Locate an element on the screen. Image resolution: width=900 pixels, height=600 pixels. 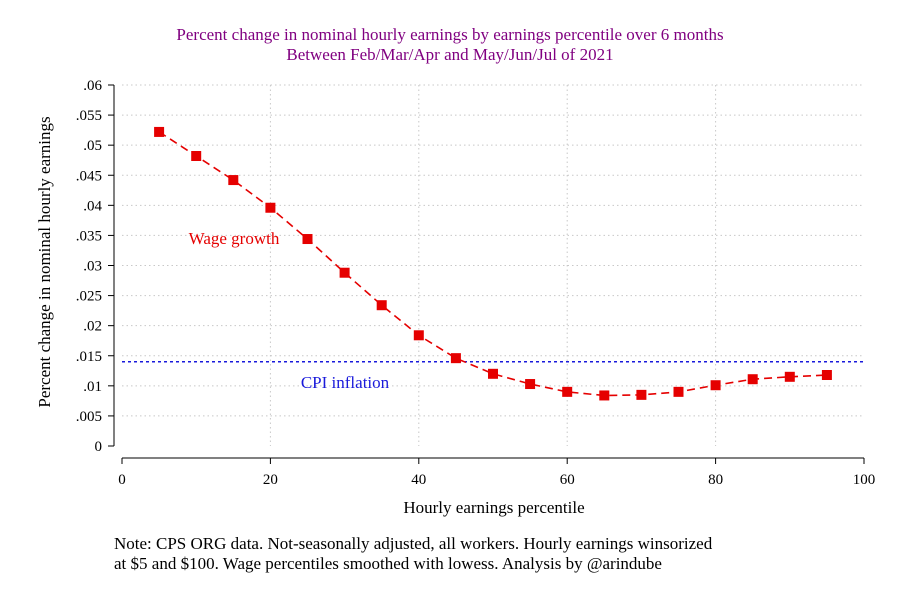
y-tick-label: .03 is located at coordinates (92, 267).